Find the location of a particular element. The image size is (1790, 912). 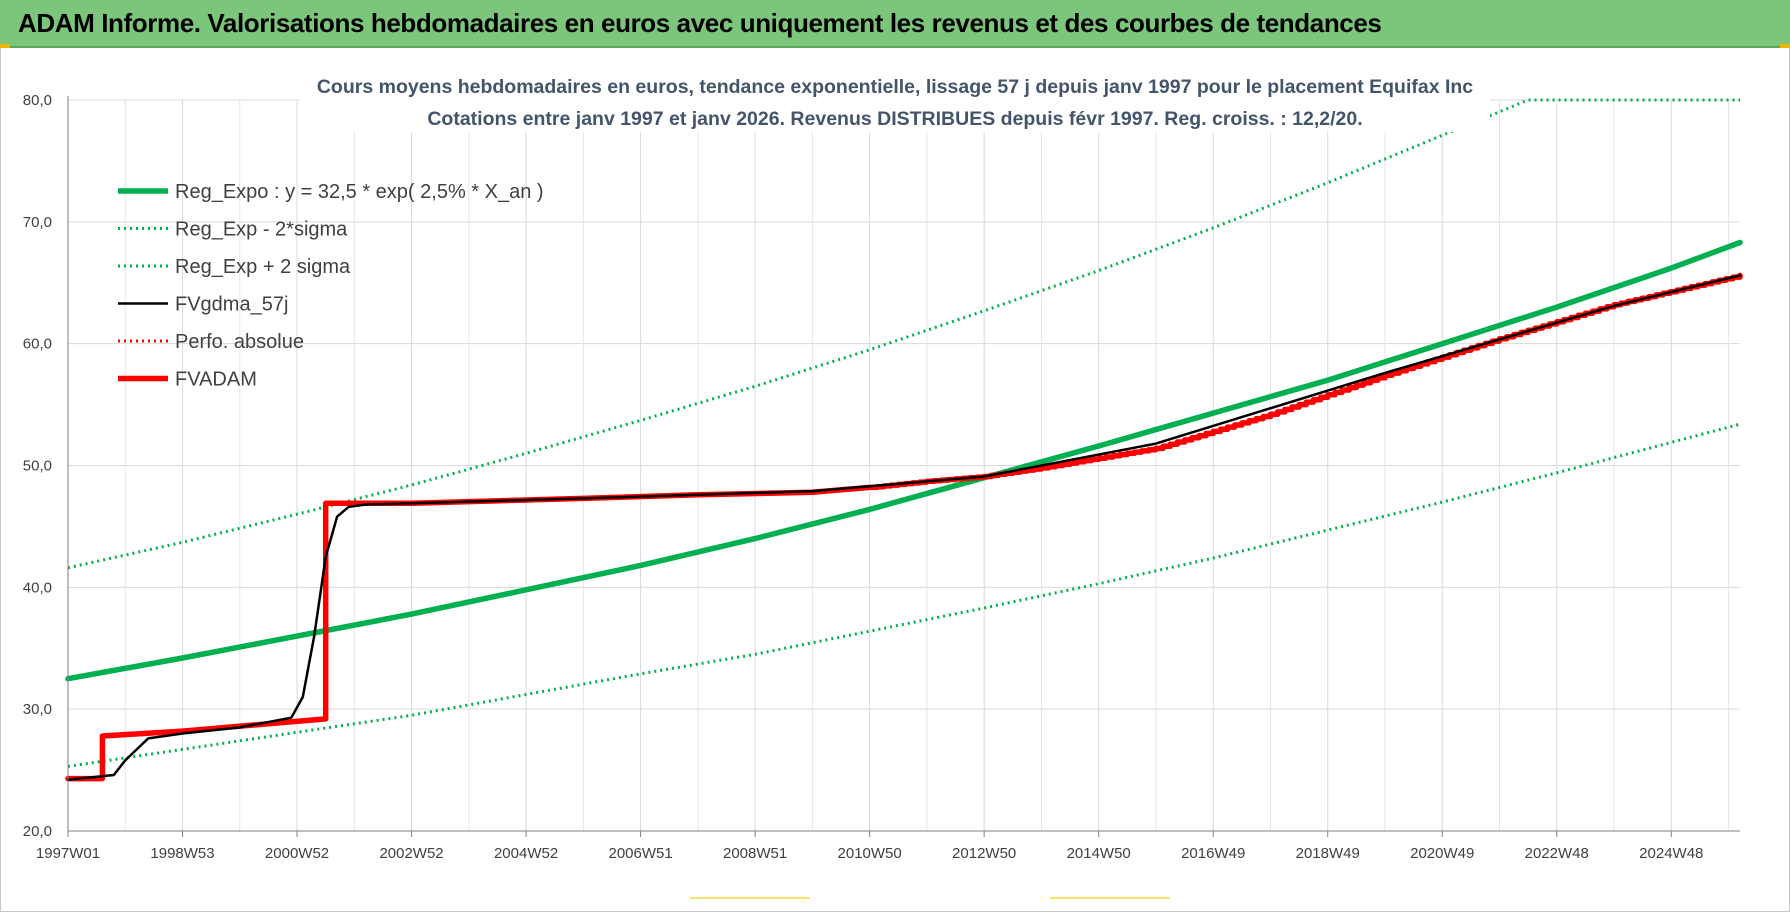

x-tick-label: 2002W52 is located at coordinates (411, 853).